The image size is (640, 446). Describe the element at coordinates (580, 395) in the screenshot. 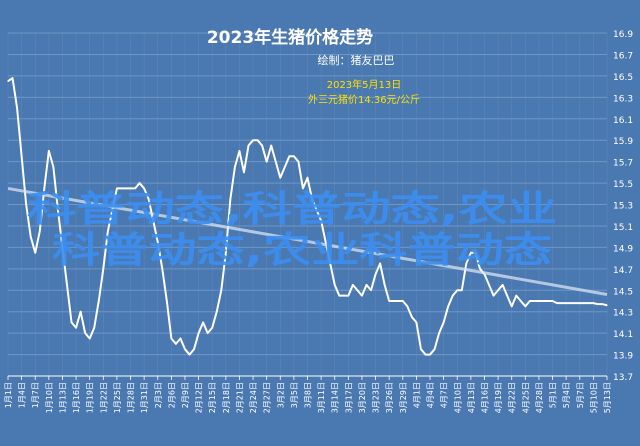

I see `x-tick-label: 5月7日` at that location.